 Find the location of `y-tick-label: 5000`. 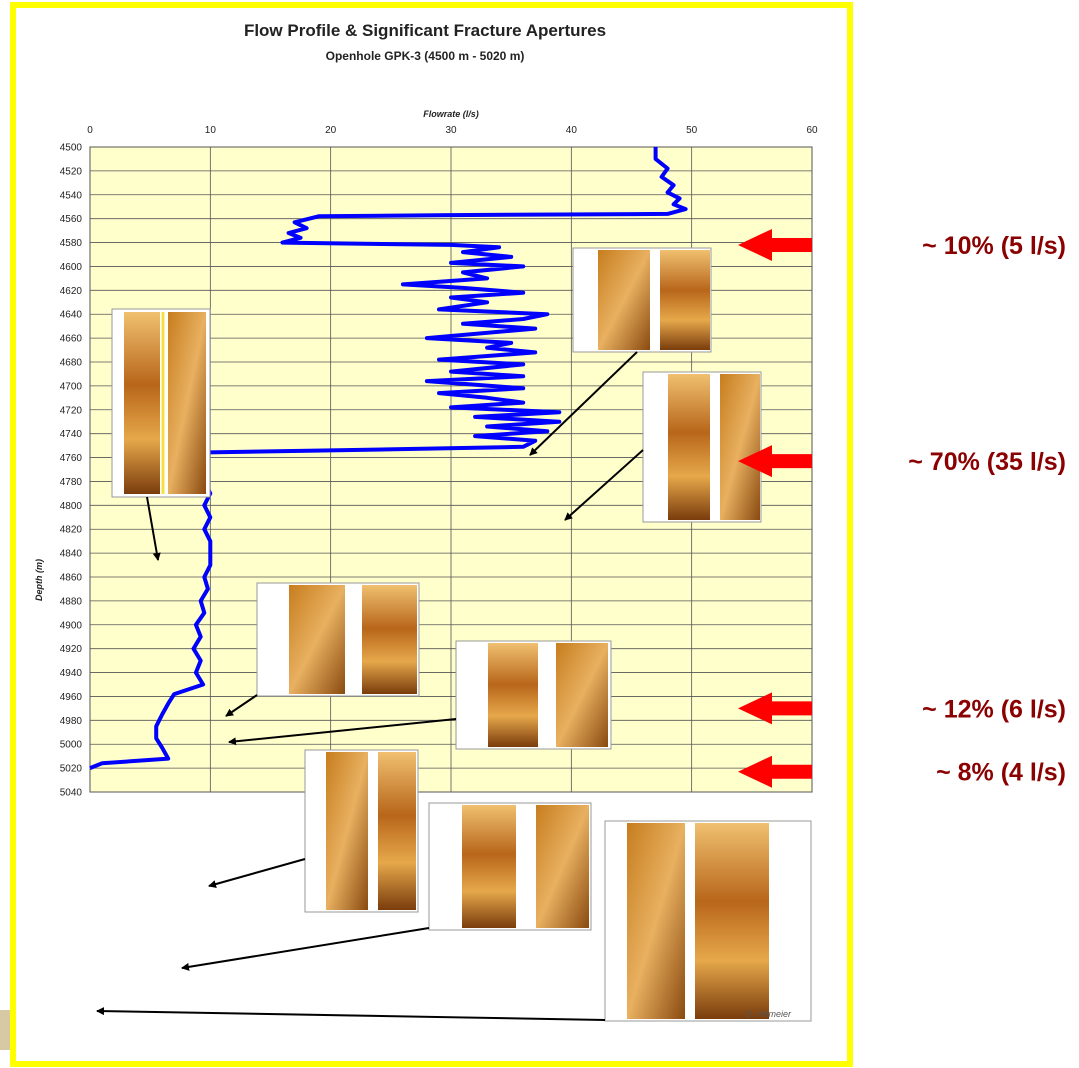

y-tick-label: 5000 is located at coordinates (71, 745).